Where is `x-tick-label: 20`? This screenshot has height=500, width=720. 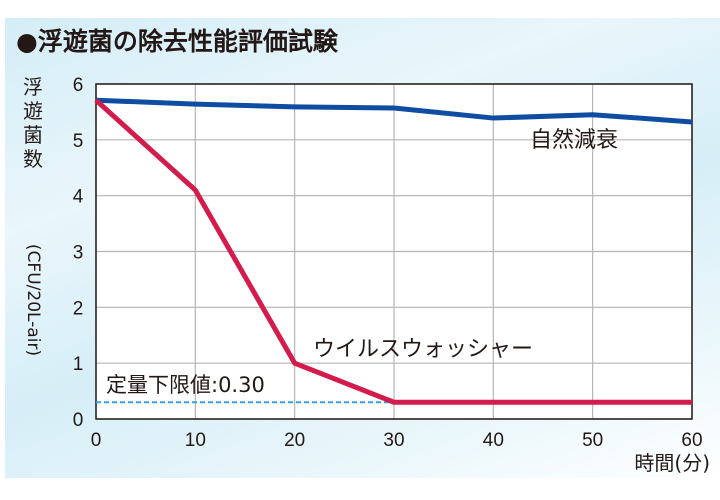
x-tick-label: 20 is located at coordinates (294, 440).